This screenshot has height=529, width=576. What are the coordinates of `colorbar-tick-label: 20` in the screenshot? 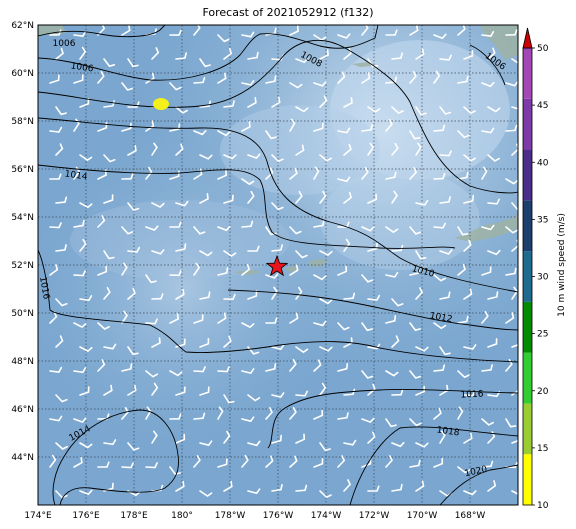 It's located at (543, 392).